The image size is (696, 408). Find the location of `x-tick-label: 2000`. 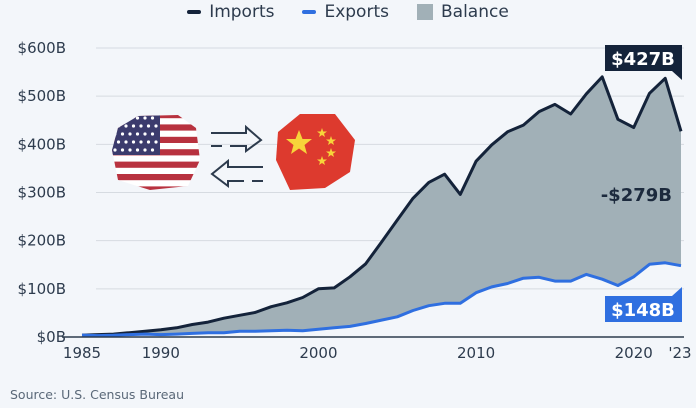

x-tick-label: 2000 is located at coordinates (318, 353).